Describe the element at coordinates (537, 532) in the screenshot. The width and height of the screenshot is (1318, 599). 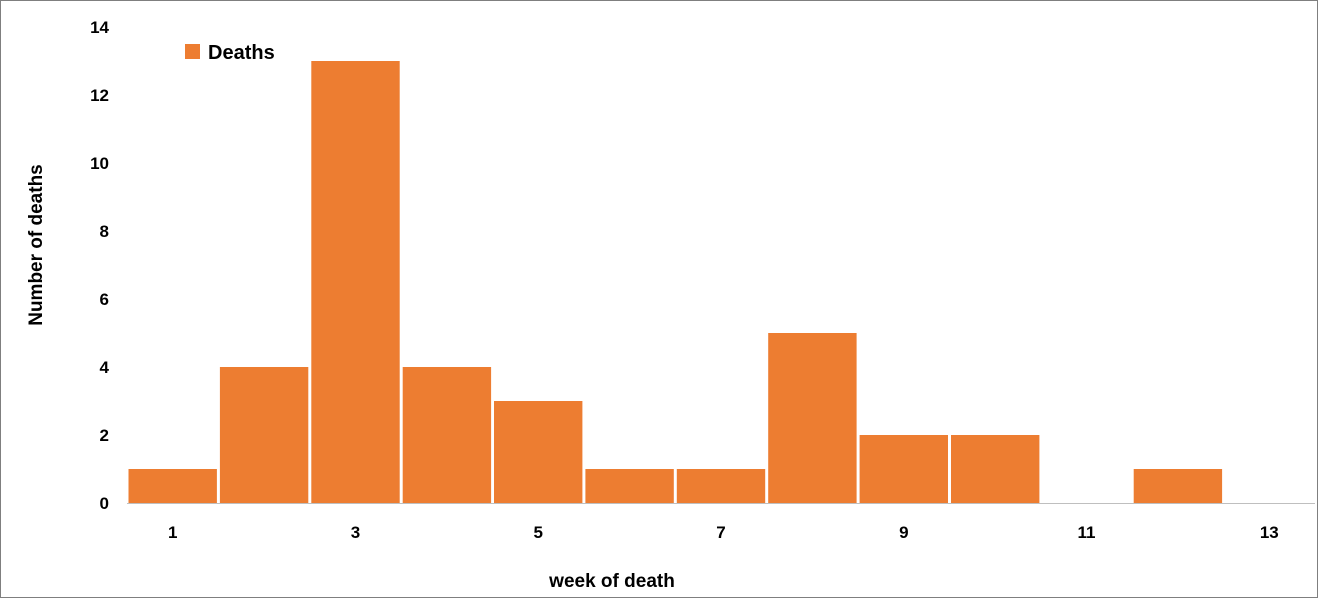
I see `x-tick-label: 5` at that location.